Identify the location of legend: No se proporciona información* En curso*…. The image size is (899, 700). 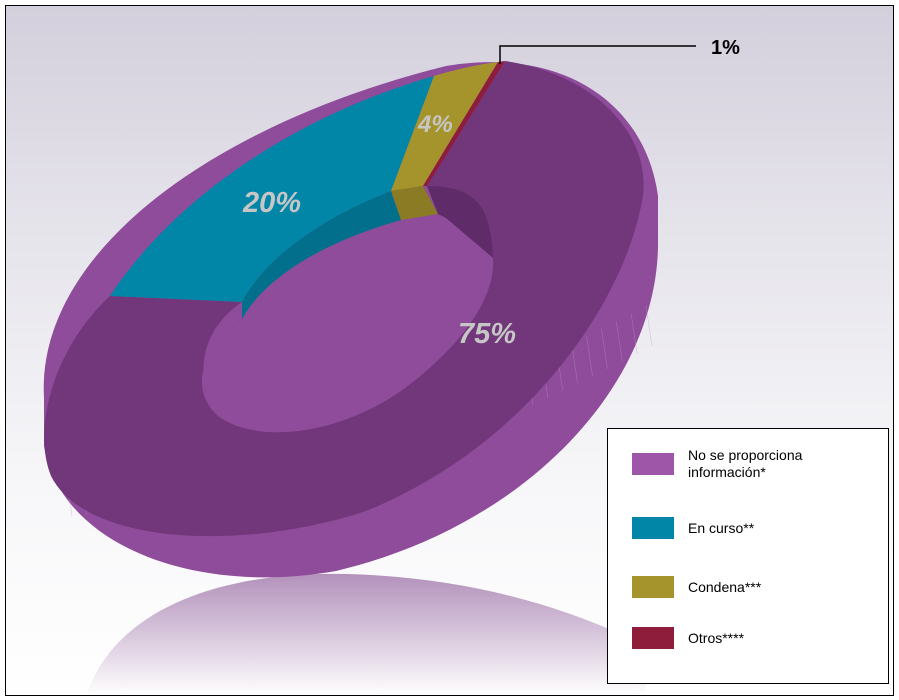
(748, 556).